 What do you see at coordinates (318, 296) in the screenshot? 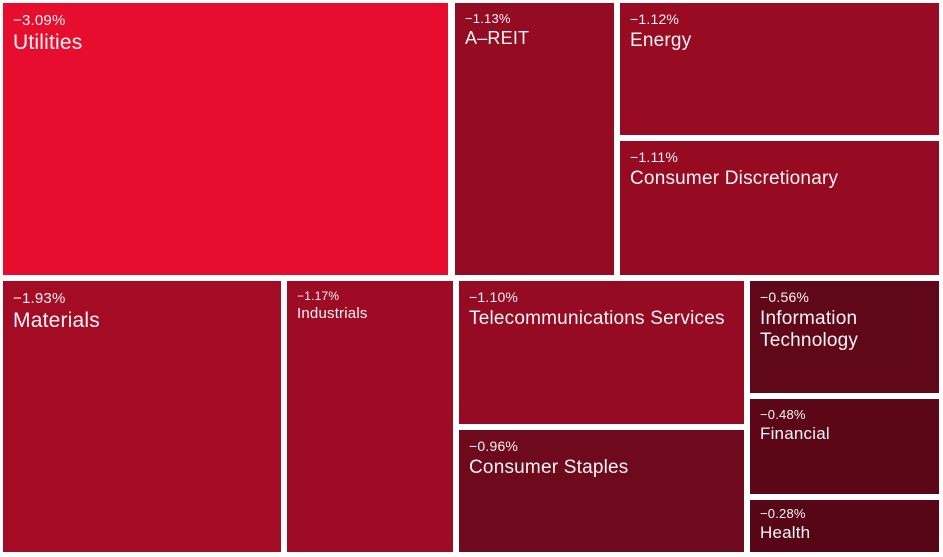
I see `tile-change-value: −1.17%` at bounding box center [318, 296].